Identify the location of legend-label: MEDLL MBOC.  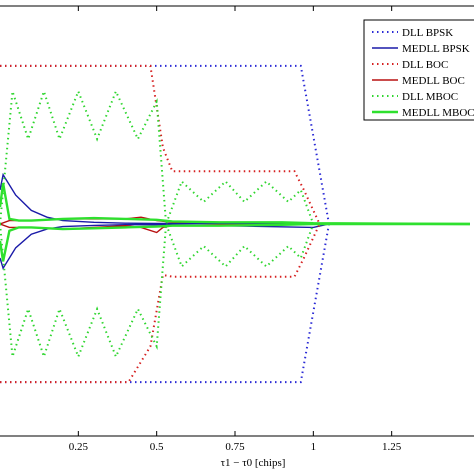
(438, 113).